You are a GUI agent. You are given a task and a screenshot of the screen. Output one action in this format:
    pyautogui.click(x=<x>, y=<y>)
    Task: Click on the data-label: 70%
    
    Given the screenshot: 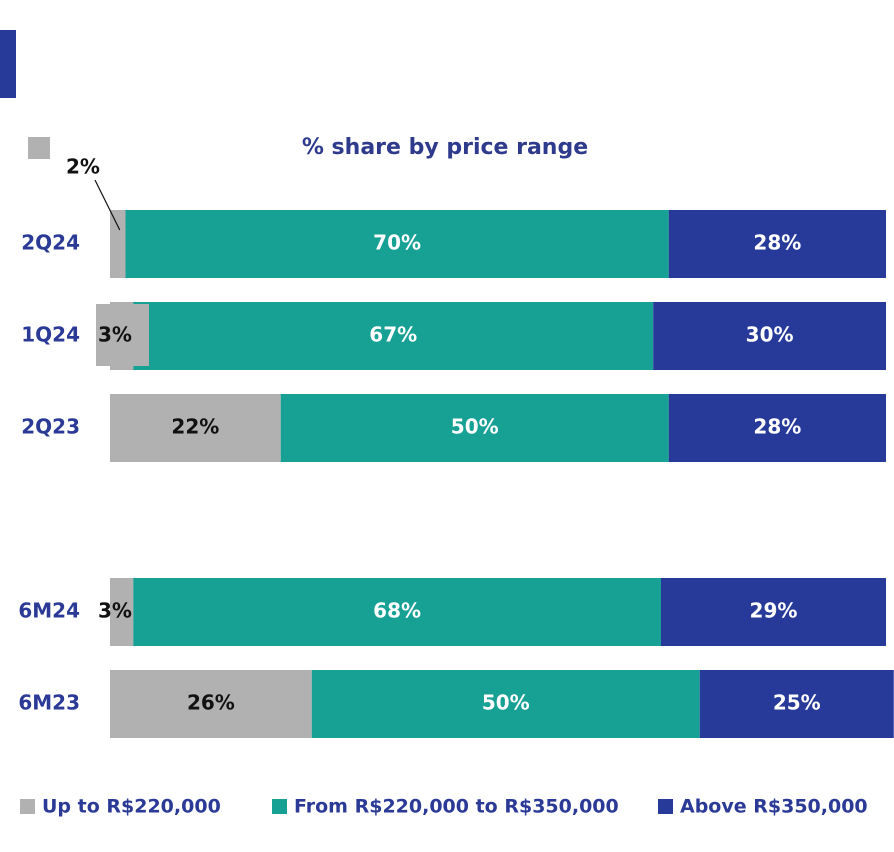 What is the action you would take?
    pyautogui.click(x=397, y=243)
    